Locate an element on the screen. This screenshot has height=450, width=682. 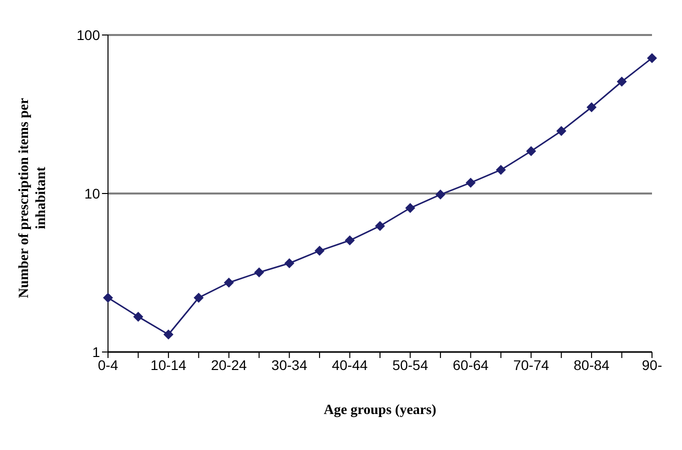
x-tick-label: 30-34 is located at coordinates (289, 364).